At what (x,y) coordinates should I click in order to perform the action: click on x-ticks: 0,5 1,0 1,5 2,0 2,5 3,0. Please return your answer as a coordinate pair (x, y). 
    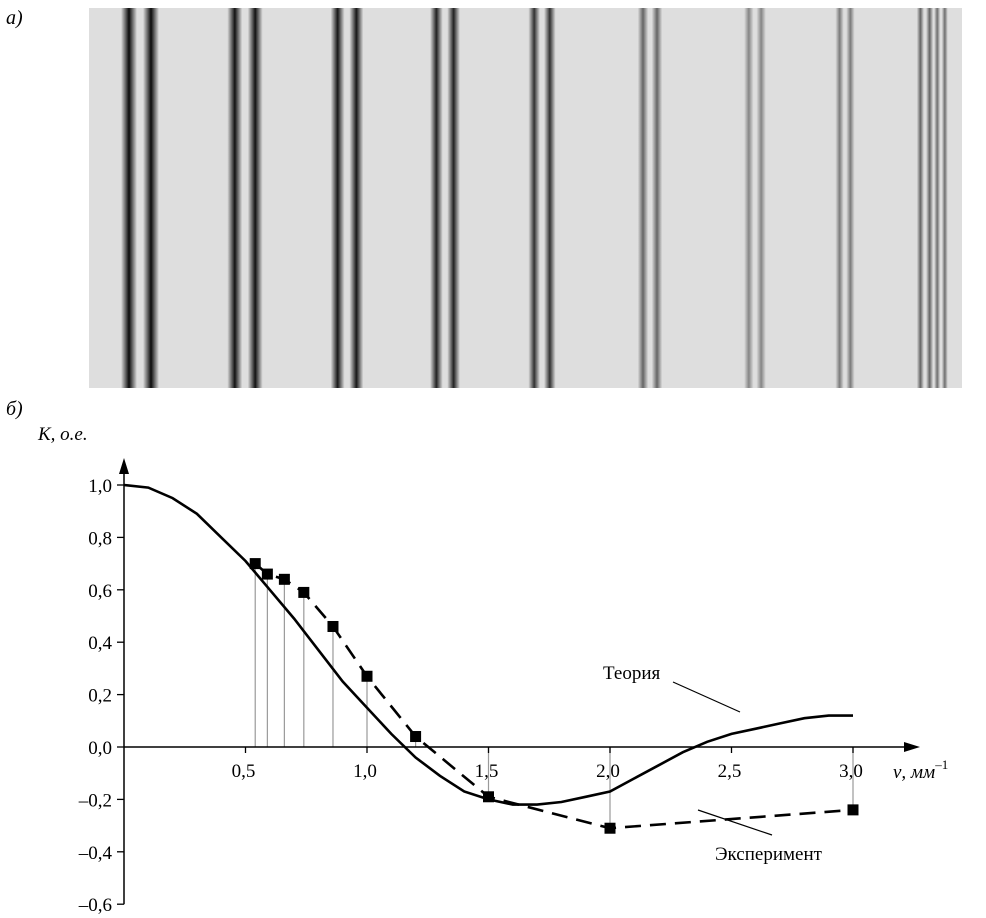
    Looking at the image, I should click on (547, 764).